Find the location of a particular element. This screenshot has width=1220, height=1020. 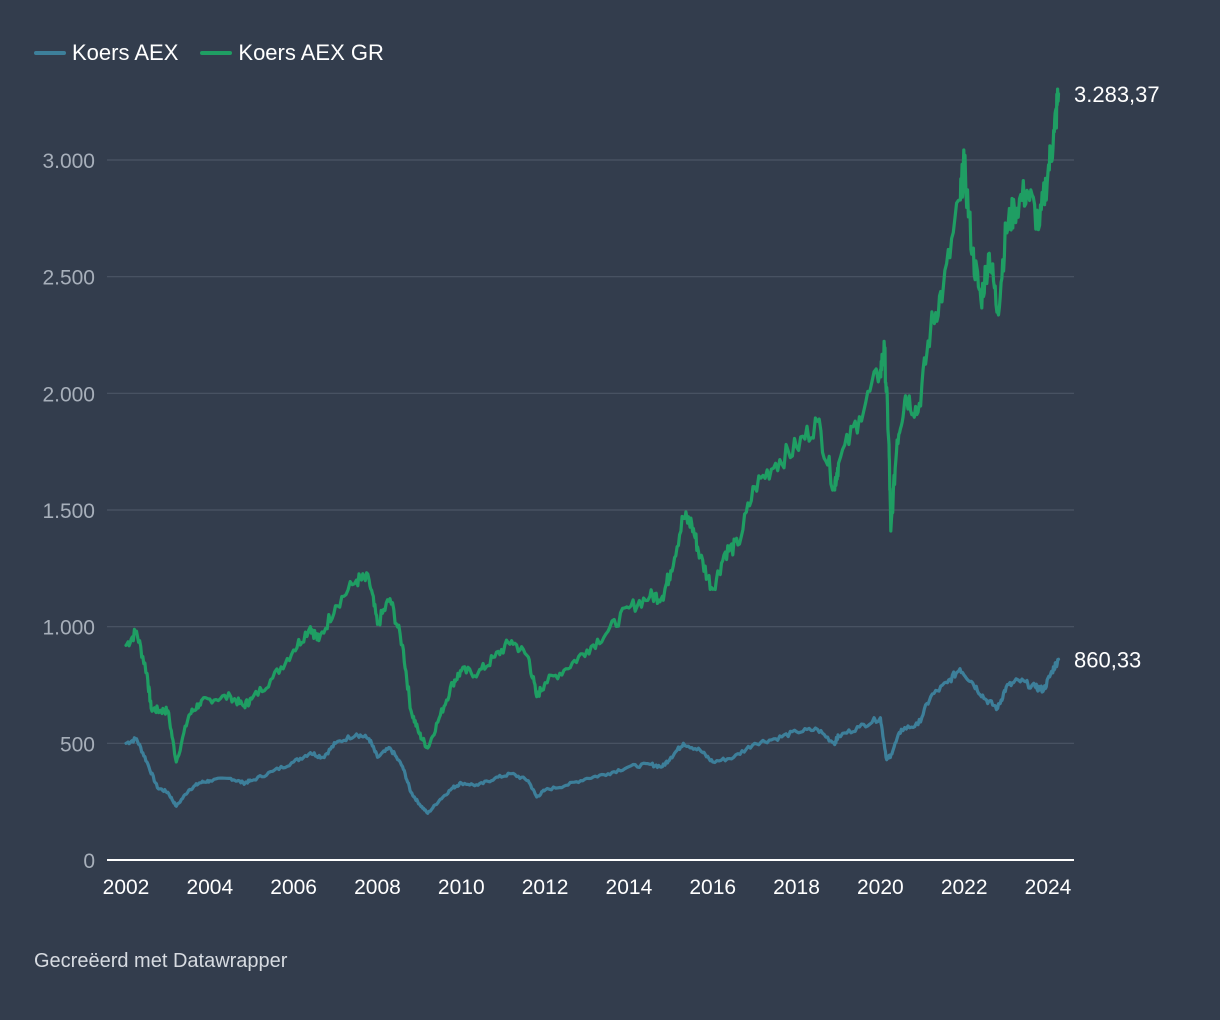

end-label-aex-gr: 3.283,37 is located at coordinates (1117, 94).